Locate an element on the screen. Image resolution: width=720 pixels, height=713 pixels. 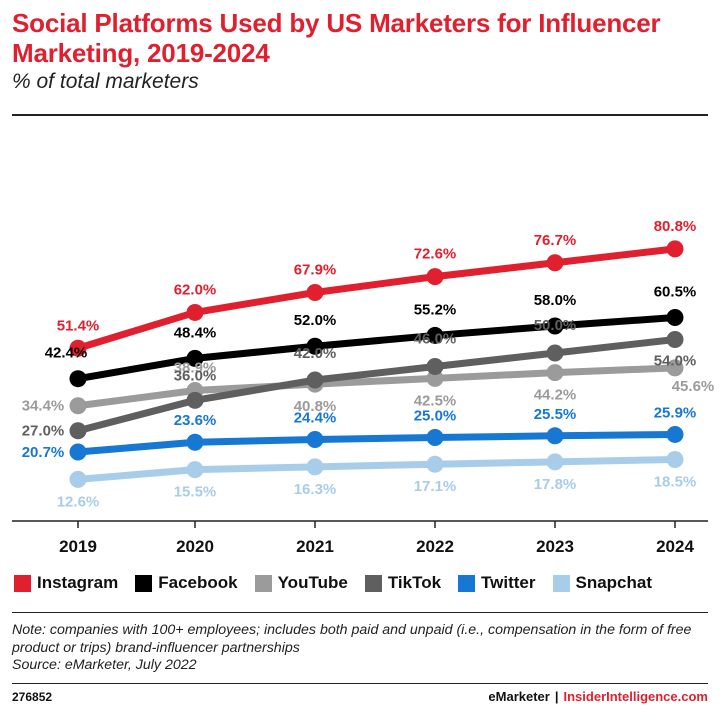
x-tick-label-2024: 2024 is located at coordinates (675, 546).